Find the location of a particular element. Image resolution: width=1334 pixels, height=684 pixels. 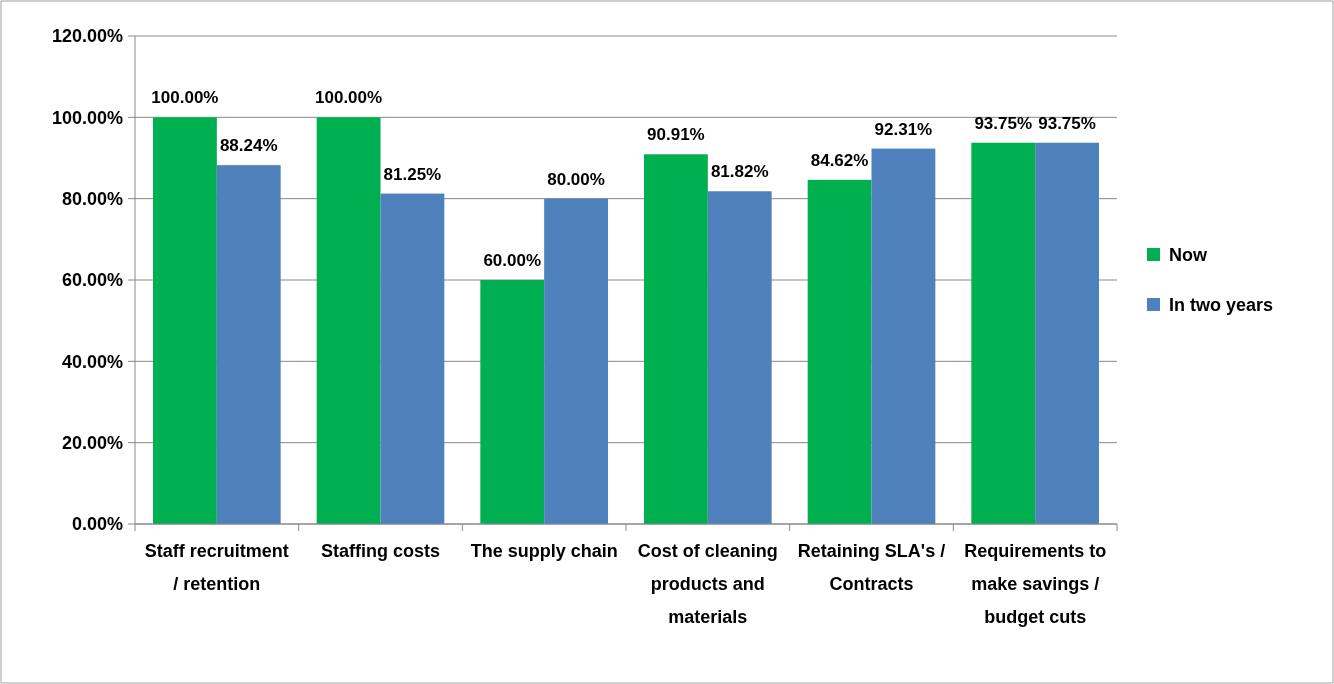

x-tick-label: Staff recruitment / retention is located at coordinates (216, 567).